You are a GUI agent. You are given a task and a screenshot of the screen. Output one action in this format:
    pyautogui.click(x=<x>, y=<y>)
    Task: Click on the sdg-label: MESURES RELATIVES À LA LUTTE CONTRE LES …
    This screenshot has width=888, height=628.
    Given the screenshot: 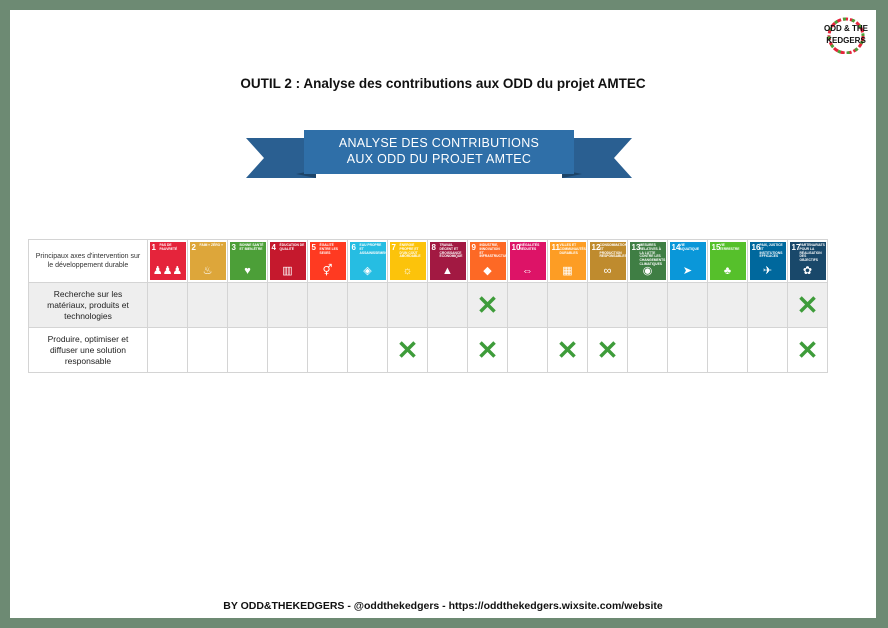 What is the action you would take?
    pyautogui.click(x=652, y=254)
    